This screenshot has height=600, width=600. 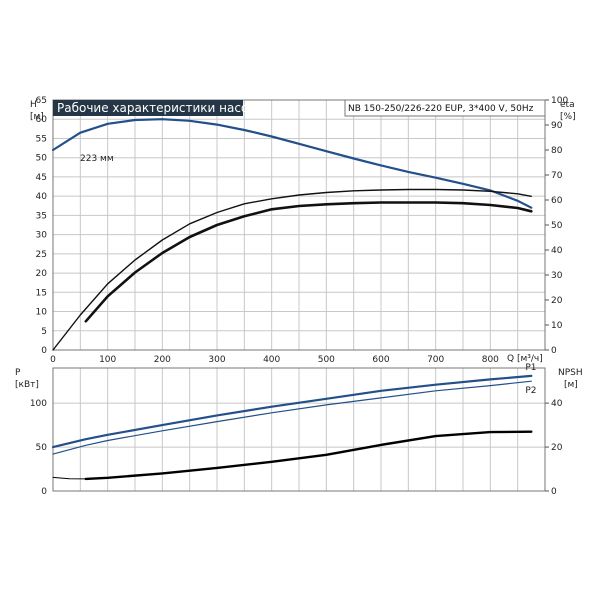 What do you see at coordinates (41, 139) in the screenshot?
I see `top-left-tick-label: 55` at bounding box center [41, 139].